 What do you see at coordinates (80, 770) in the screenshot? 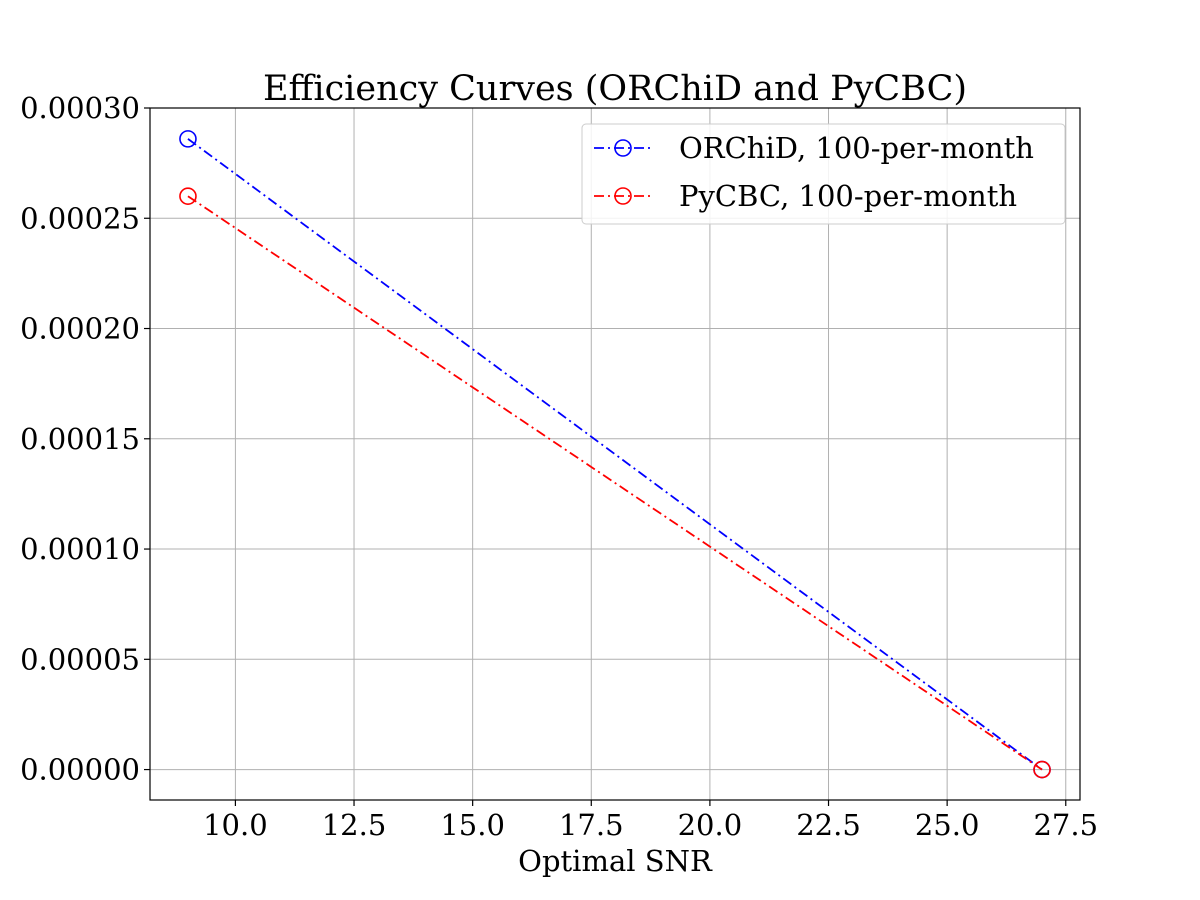
I see `y-tick-label: 0.00000` at bounding box center [80, 770].